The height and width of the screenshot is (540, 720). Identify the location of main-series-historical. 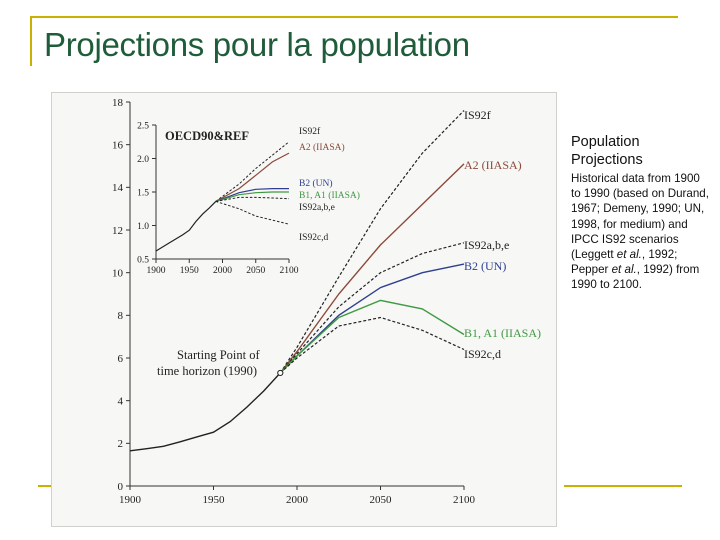
(205, 412).